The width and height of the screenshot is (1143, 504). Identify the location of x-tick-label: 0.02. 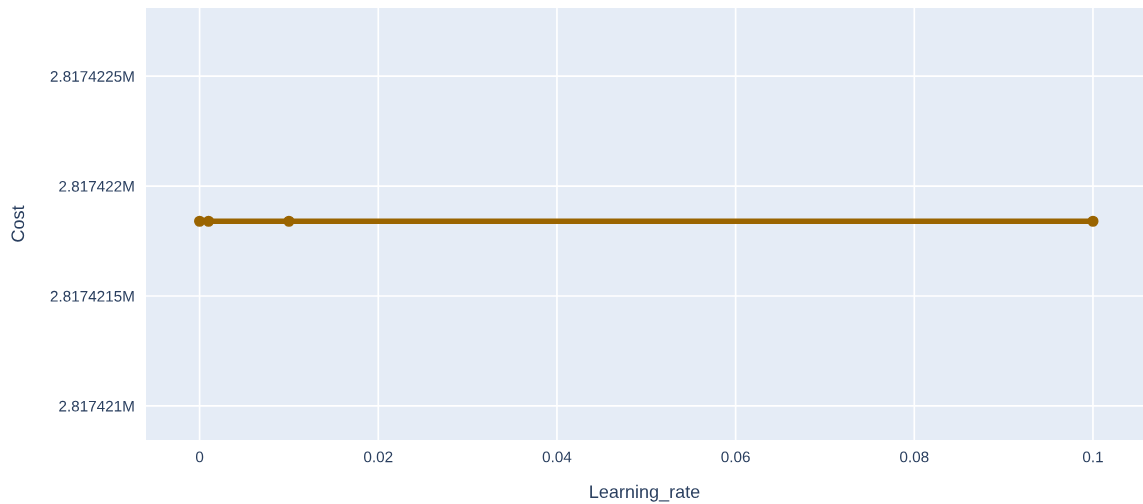
(378, 457).